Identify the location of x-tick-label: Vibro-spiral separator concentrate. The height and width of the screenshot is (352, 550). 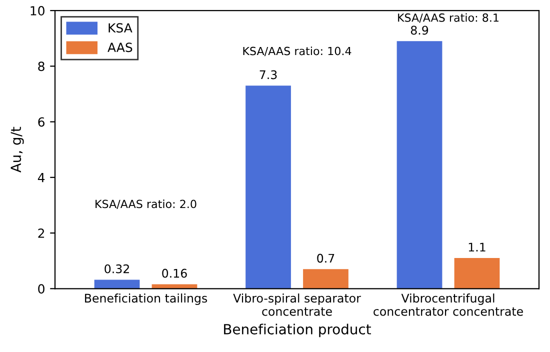
(297, 305).